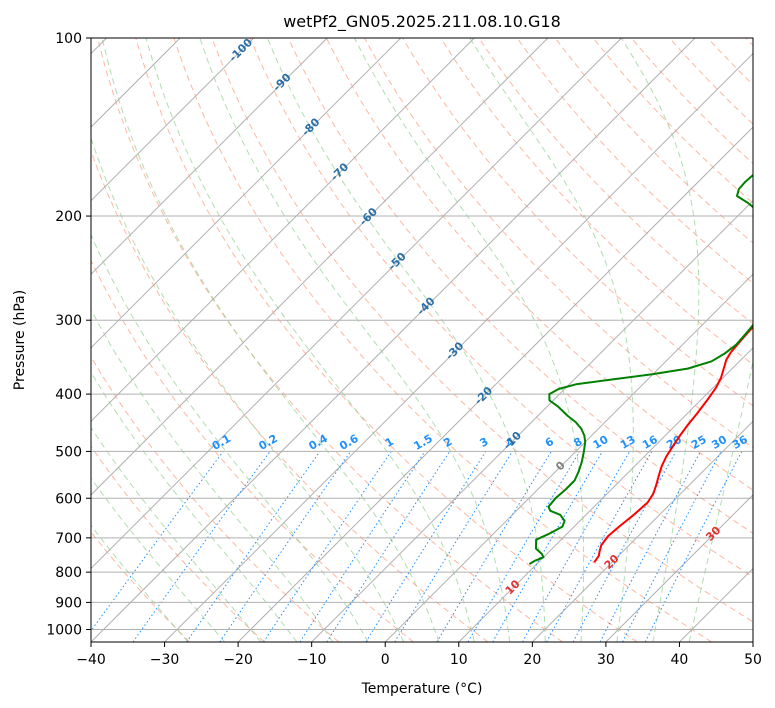  Describe the element at coordinates (680, 660) in the screenshot. I see `x-tick-label: 40` at that location.